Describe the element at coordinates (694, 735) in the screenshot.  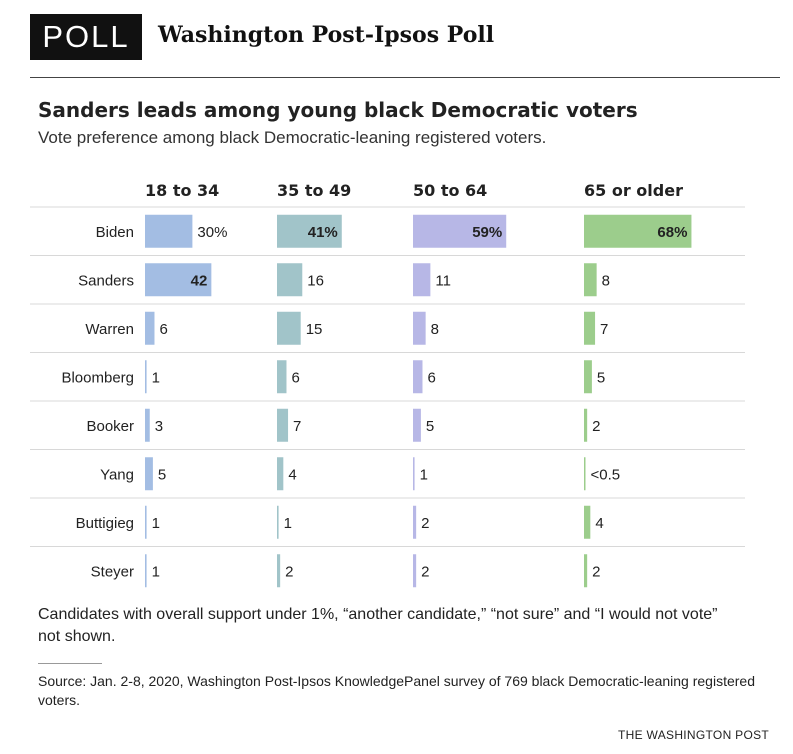
I see `publisher-credit: THE WASHINGTON POST` at that location.